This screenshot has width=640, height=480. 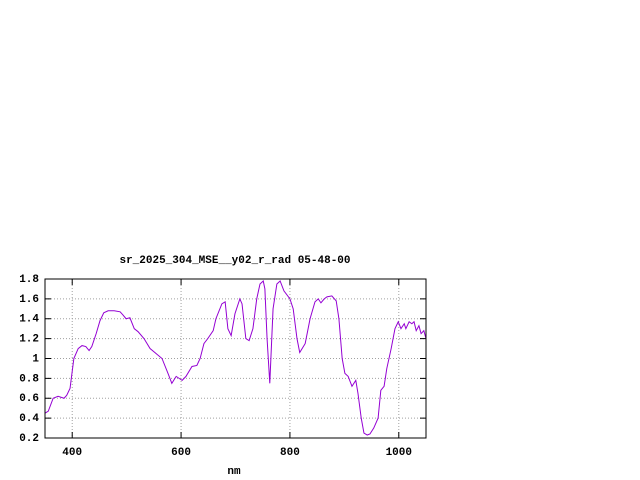 I want to click on y-tick-label: 1, so click(x=35, y=359).